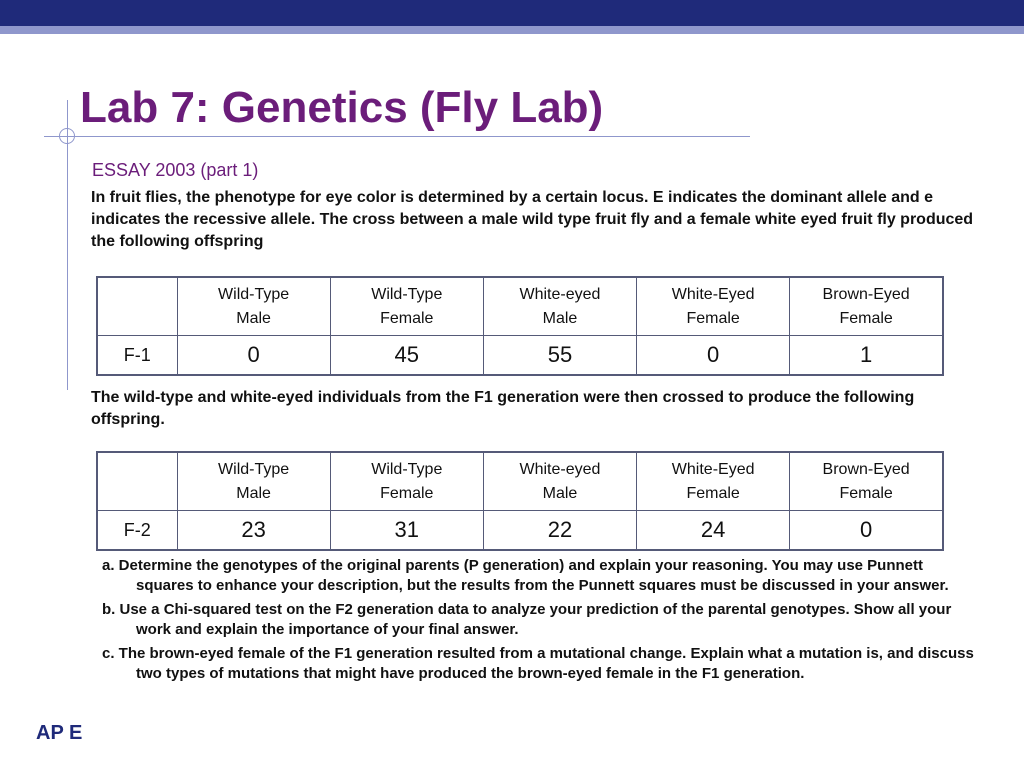 Image resolution: width=1024 pixels, height=768 pixels. I want to click on table-row: F-1 0 45 55 0 1, so click(520, 355).